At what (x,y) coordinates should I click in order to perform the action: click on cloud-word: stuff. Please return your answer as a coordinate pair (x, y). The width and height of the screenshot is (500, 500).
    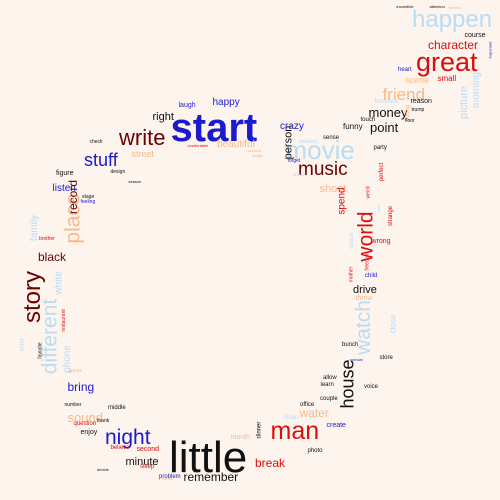
    Looking at the image, I should click on (101, 160).